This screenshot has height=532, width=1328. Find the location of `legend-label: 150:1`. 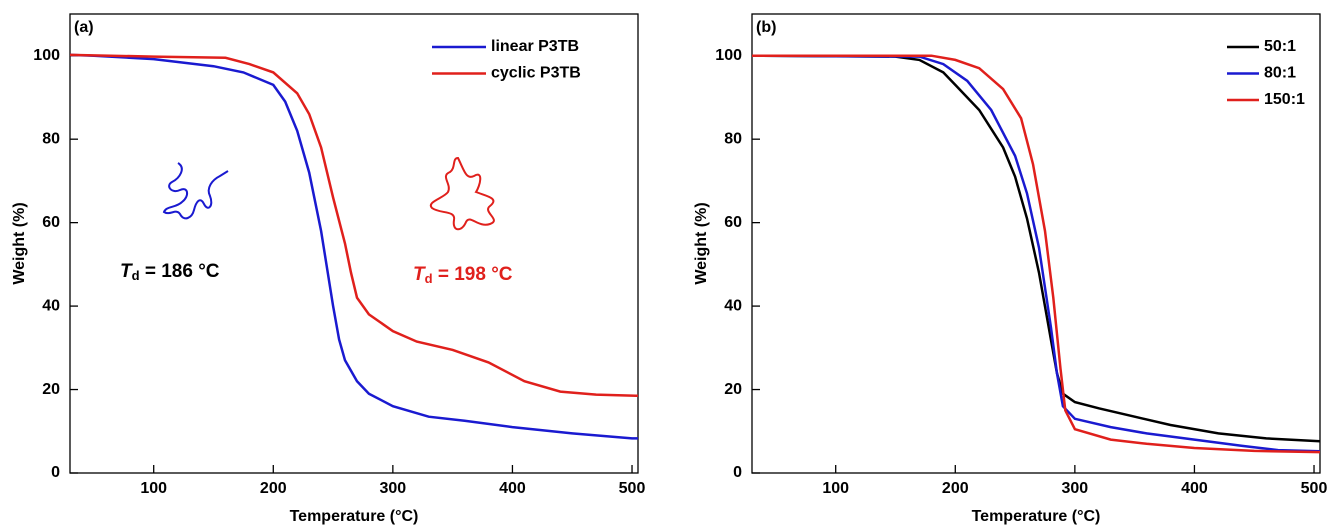

legend-label: 150:1 is located at coordinates (1284, 99).